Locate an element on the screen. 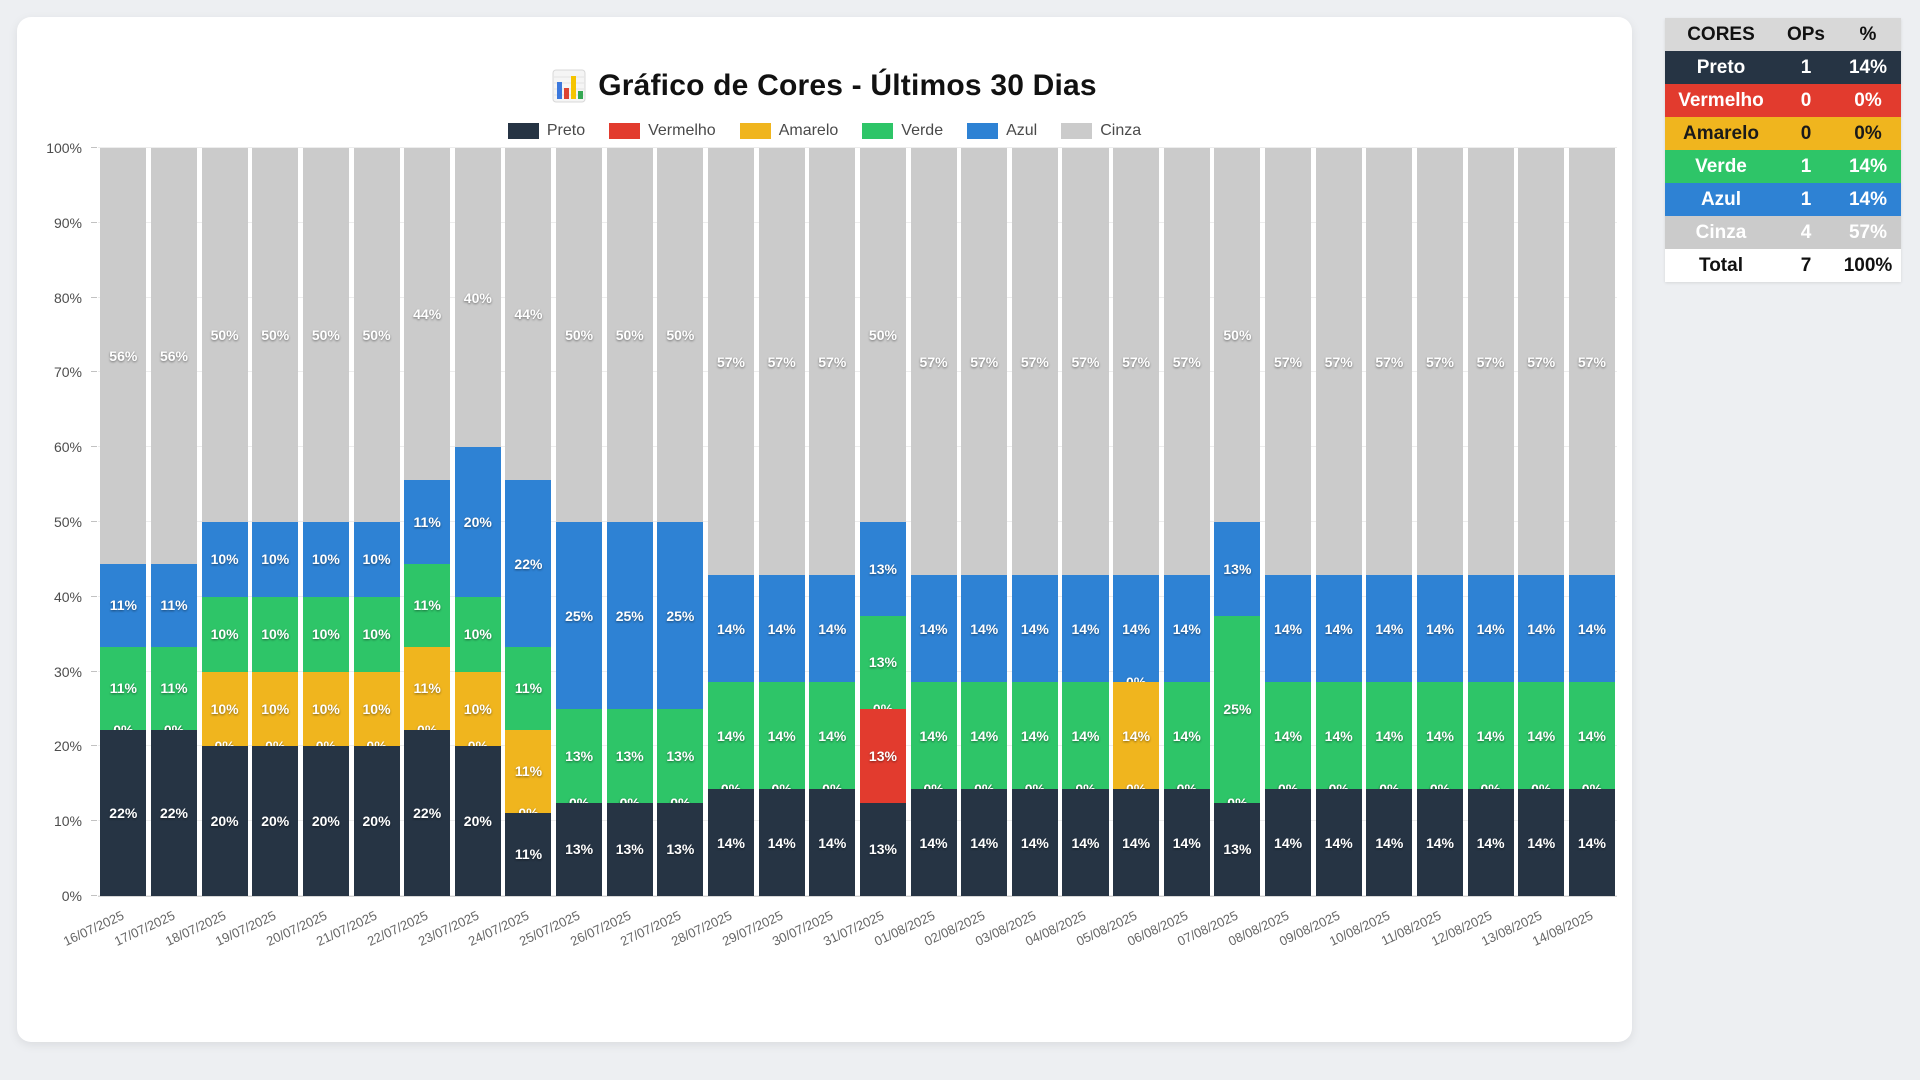 This screenshot has width=1920, height=1080. bar-02/08/2025: 14%0%0%14%14%57% is located at coordinates (984, 522).